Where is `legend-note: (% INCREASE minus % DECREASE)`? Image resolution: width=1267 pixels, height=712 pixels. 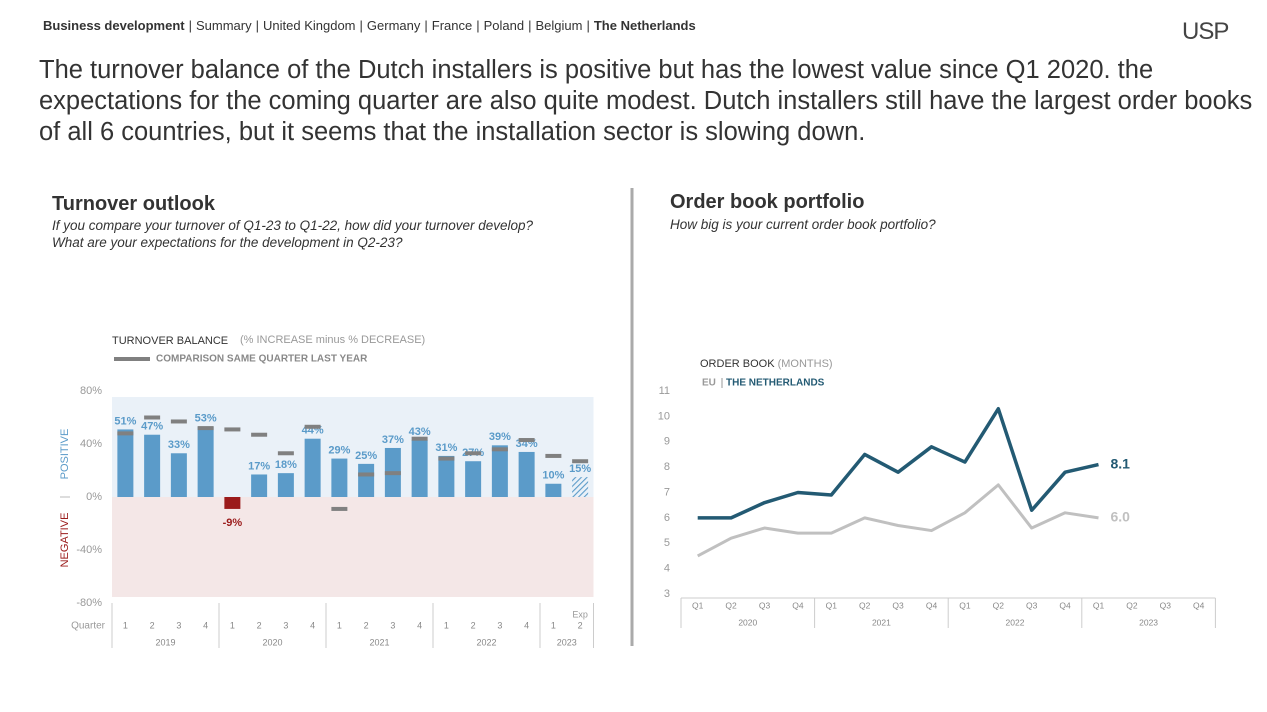
legend-note: (% INCREASE minus % DECREASE) is located at coordinates (332, 340).